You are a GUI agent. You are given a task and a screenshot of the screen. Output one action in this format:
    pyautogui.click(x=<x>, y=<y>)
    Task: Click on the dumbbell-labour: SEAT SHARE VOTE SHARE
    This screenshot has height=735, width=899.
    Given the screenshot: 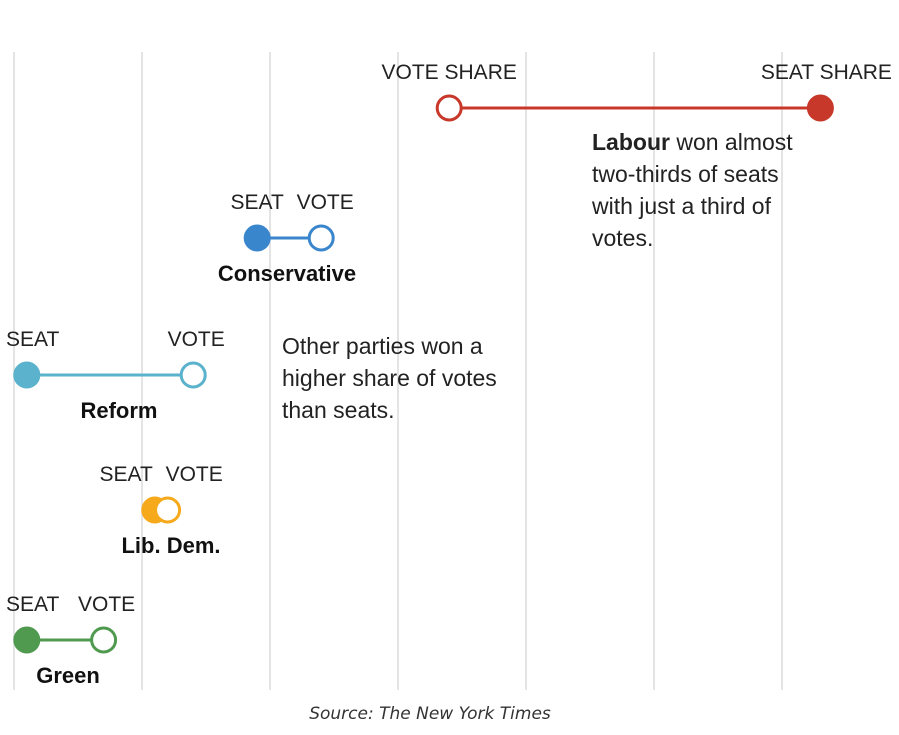 What is the action you would take?
    pyautogui.click(x=637, y=91)
    